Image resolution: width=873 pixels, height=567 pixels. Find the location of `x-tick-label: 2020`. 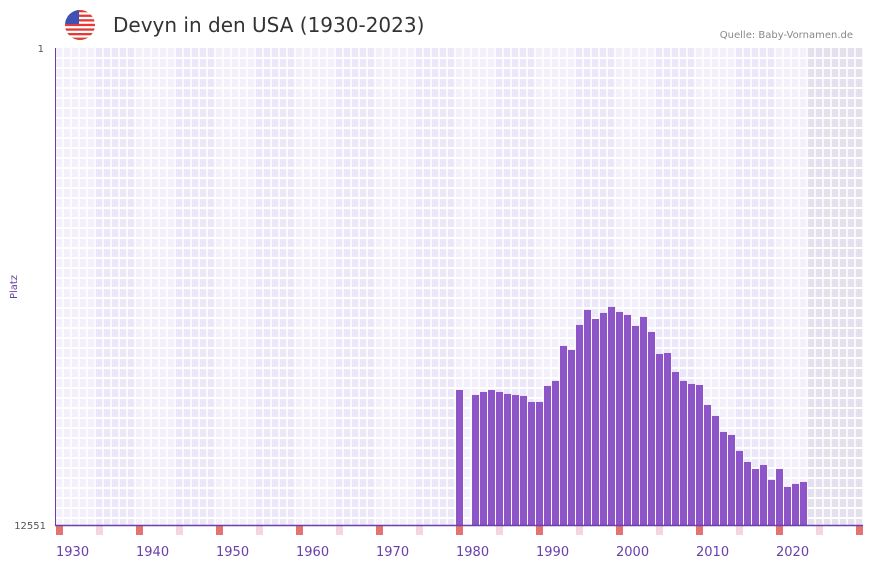

x-tick-label: 2020 is located at coordinates (792, 552).